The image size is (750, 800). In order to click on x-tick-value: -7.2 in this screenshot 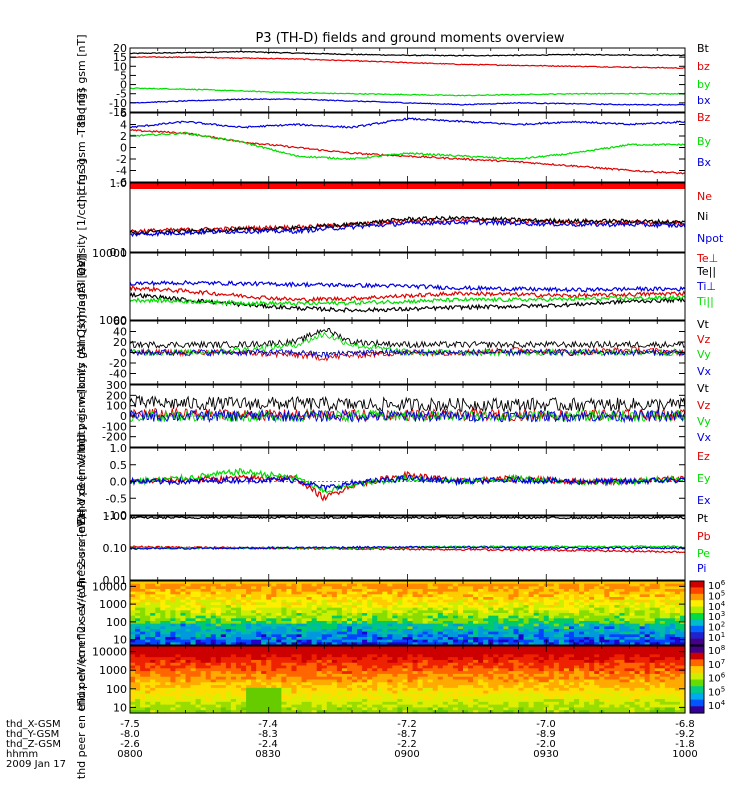, I will do `click(407, 724)`.